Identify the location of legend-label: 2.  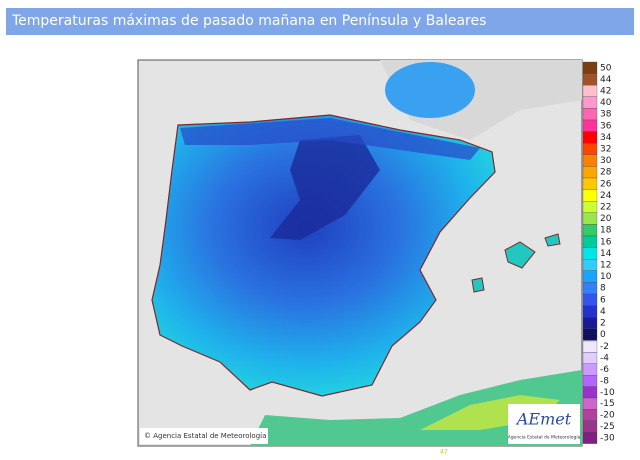
(603, 324).